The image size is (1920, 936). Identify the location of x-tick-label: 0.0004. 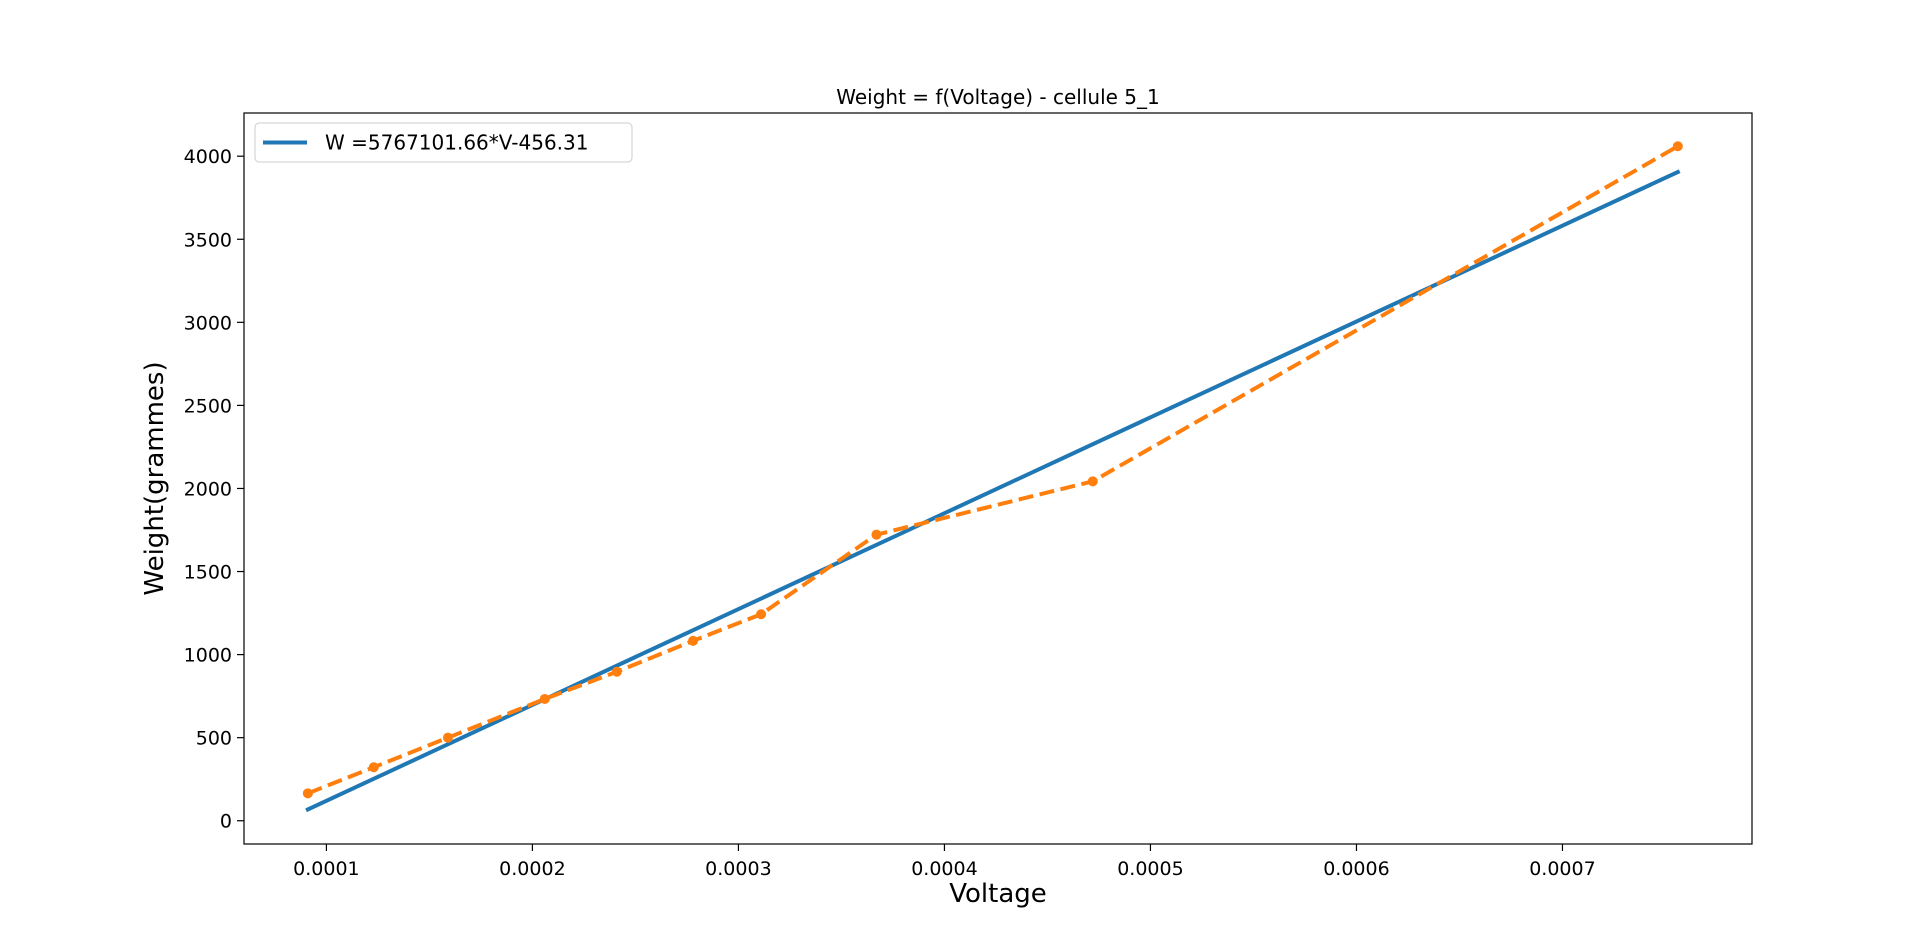
(944, 869).